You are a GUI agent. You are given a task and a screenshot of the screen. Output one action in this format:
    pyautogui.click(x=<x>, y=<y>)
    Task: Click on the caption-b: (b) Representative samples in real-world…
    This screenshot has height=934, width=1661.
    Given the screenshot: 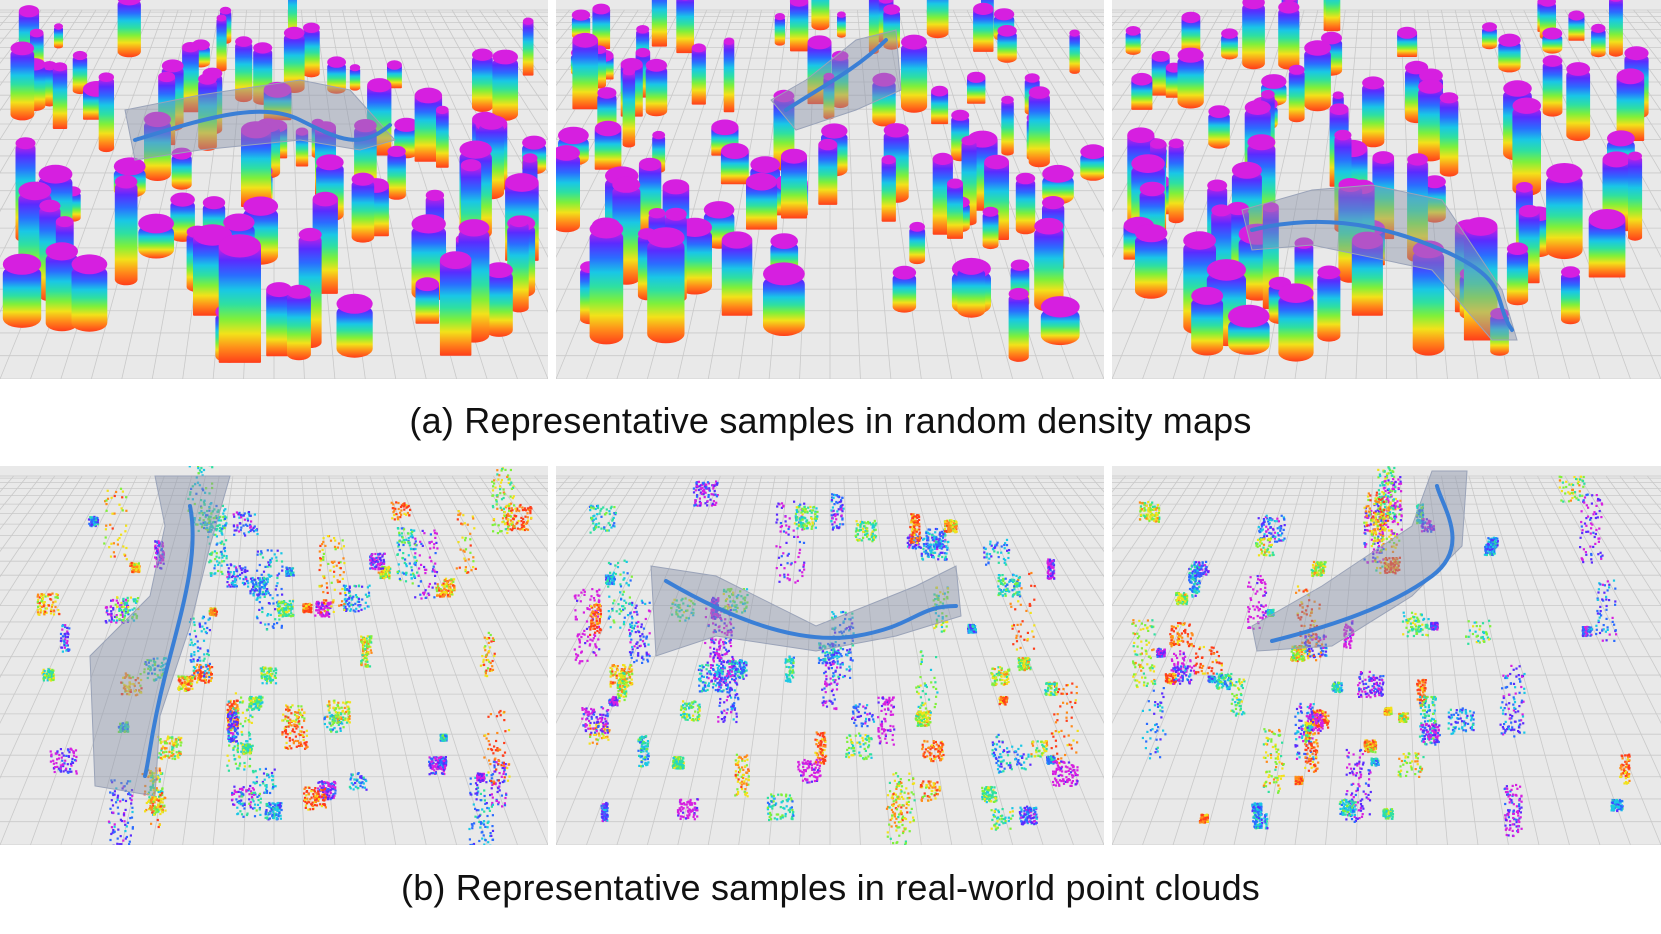 What is the action you would take?
    pyautogui.click(x=830, y=887)
    